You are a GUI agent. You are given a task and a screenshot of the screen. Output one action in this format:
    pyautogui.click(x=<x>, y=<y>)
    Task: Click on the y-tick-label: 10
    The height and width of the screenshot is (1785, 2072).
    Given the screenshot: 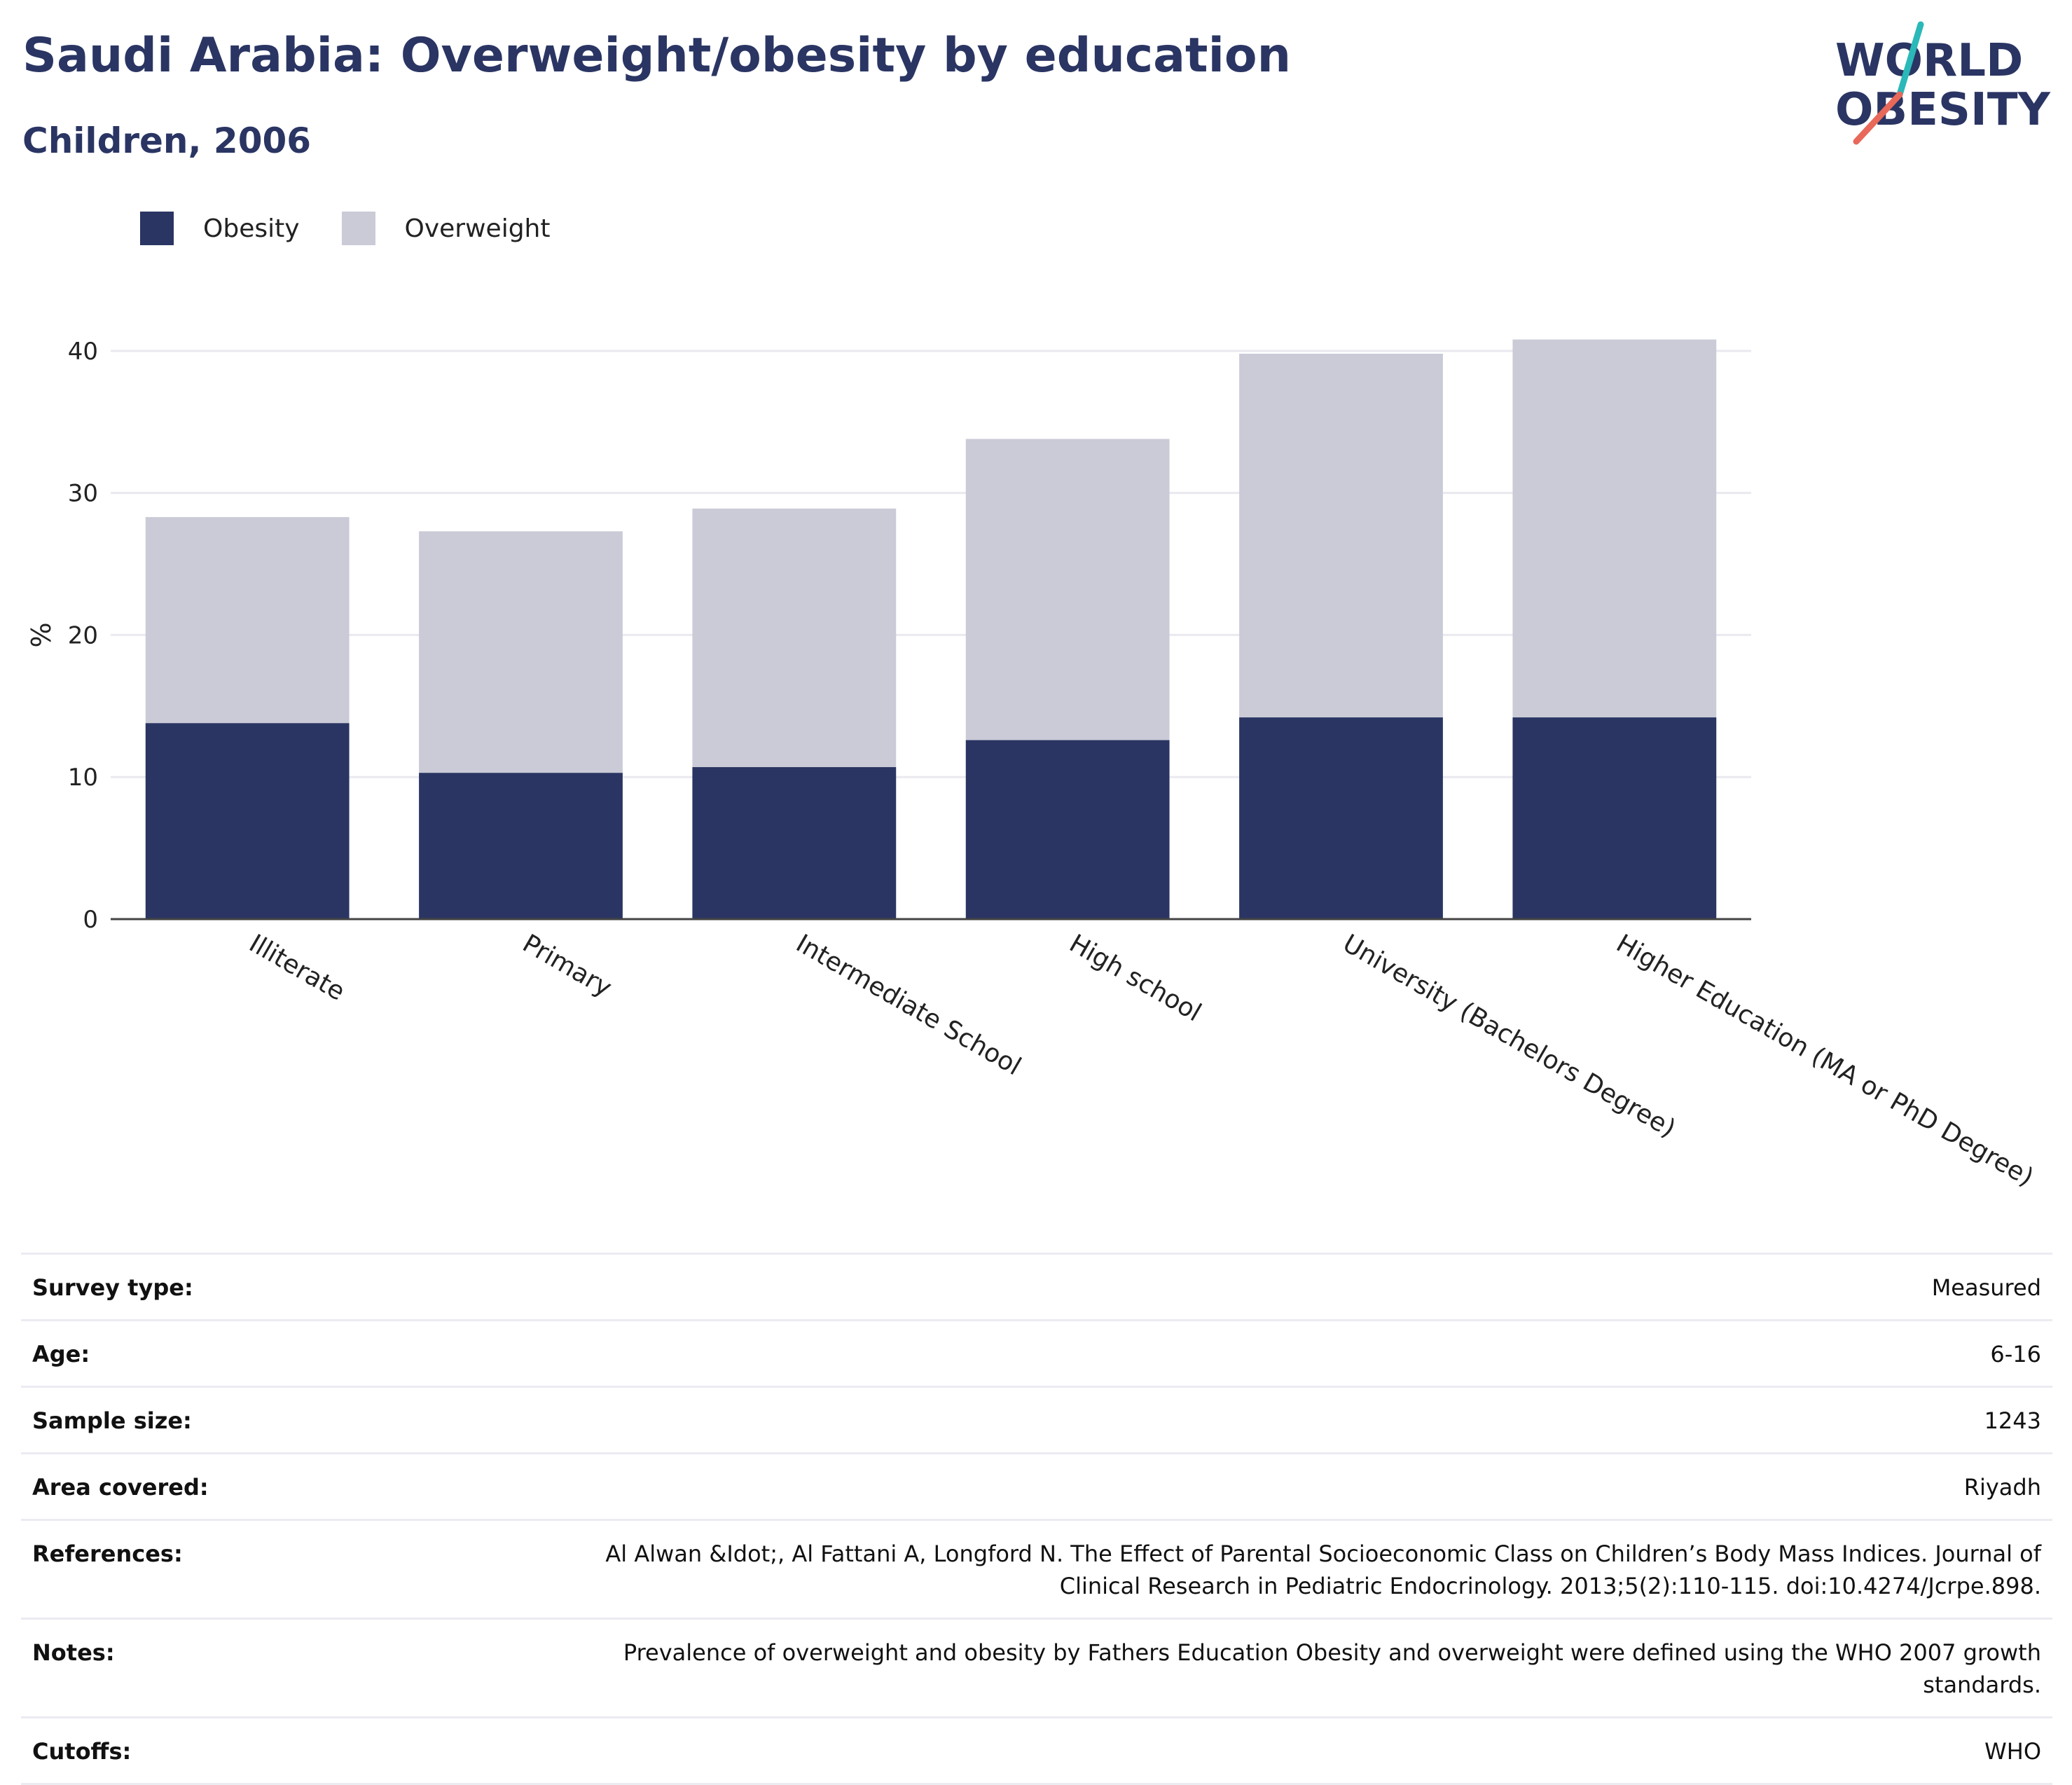 What is the action you would take?
    pyautogui.click(x=83, y=778)
    